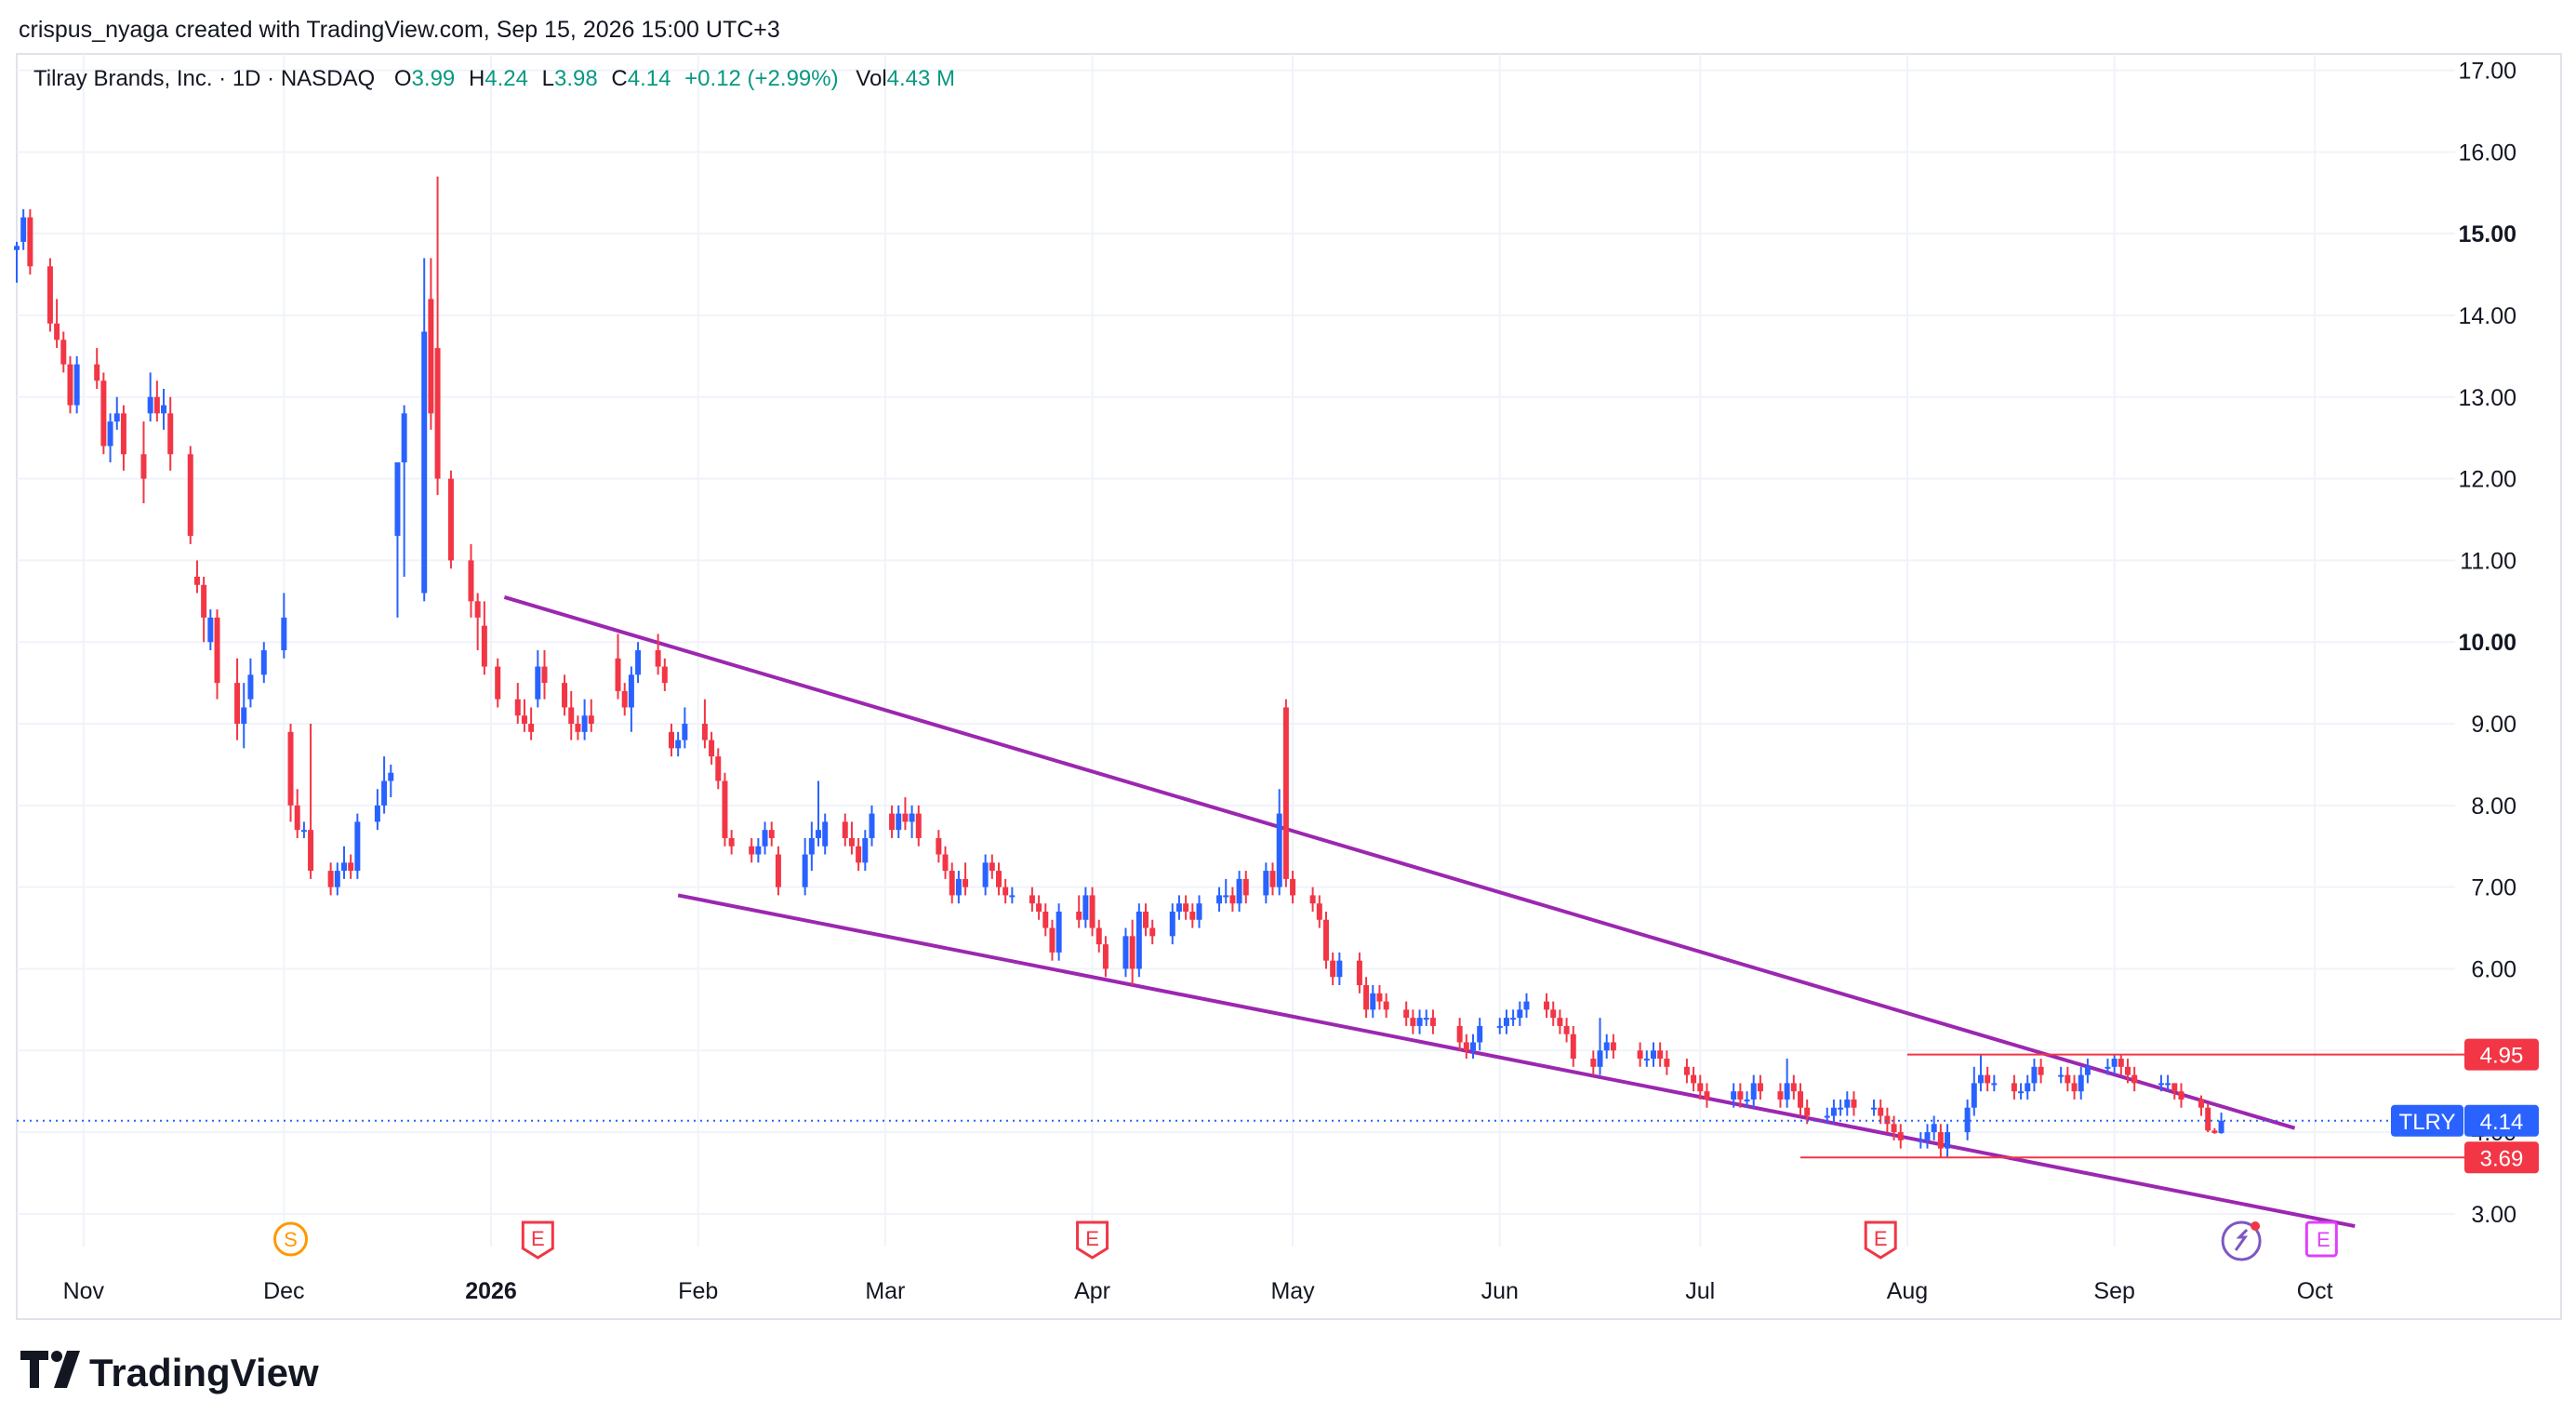 The height and width of the screenshot is (1427, 2576). I want to click on tradingview-logo: TradingView, so click(169, 1372).